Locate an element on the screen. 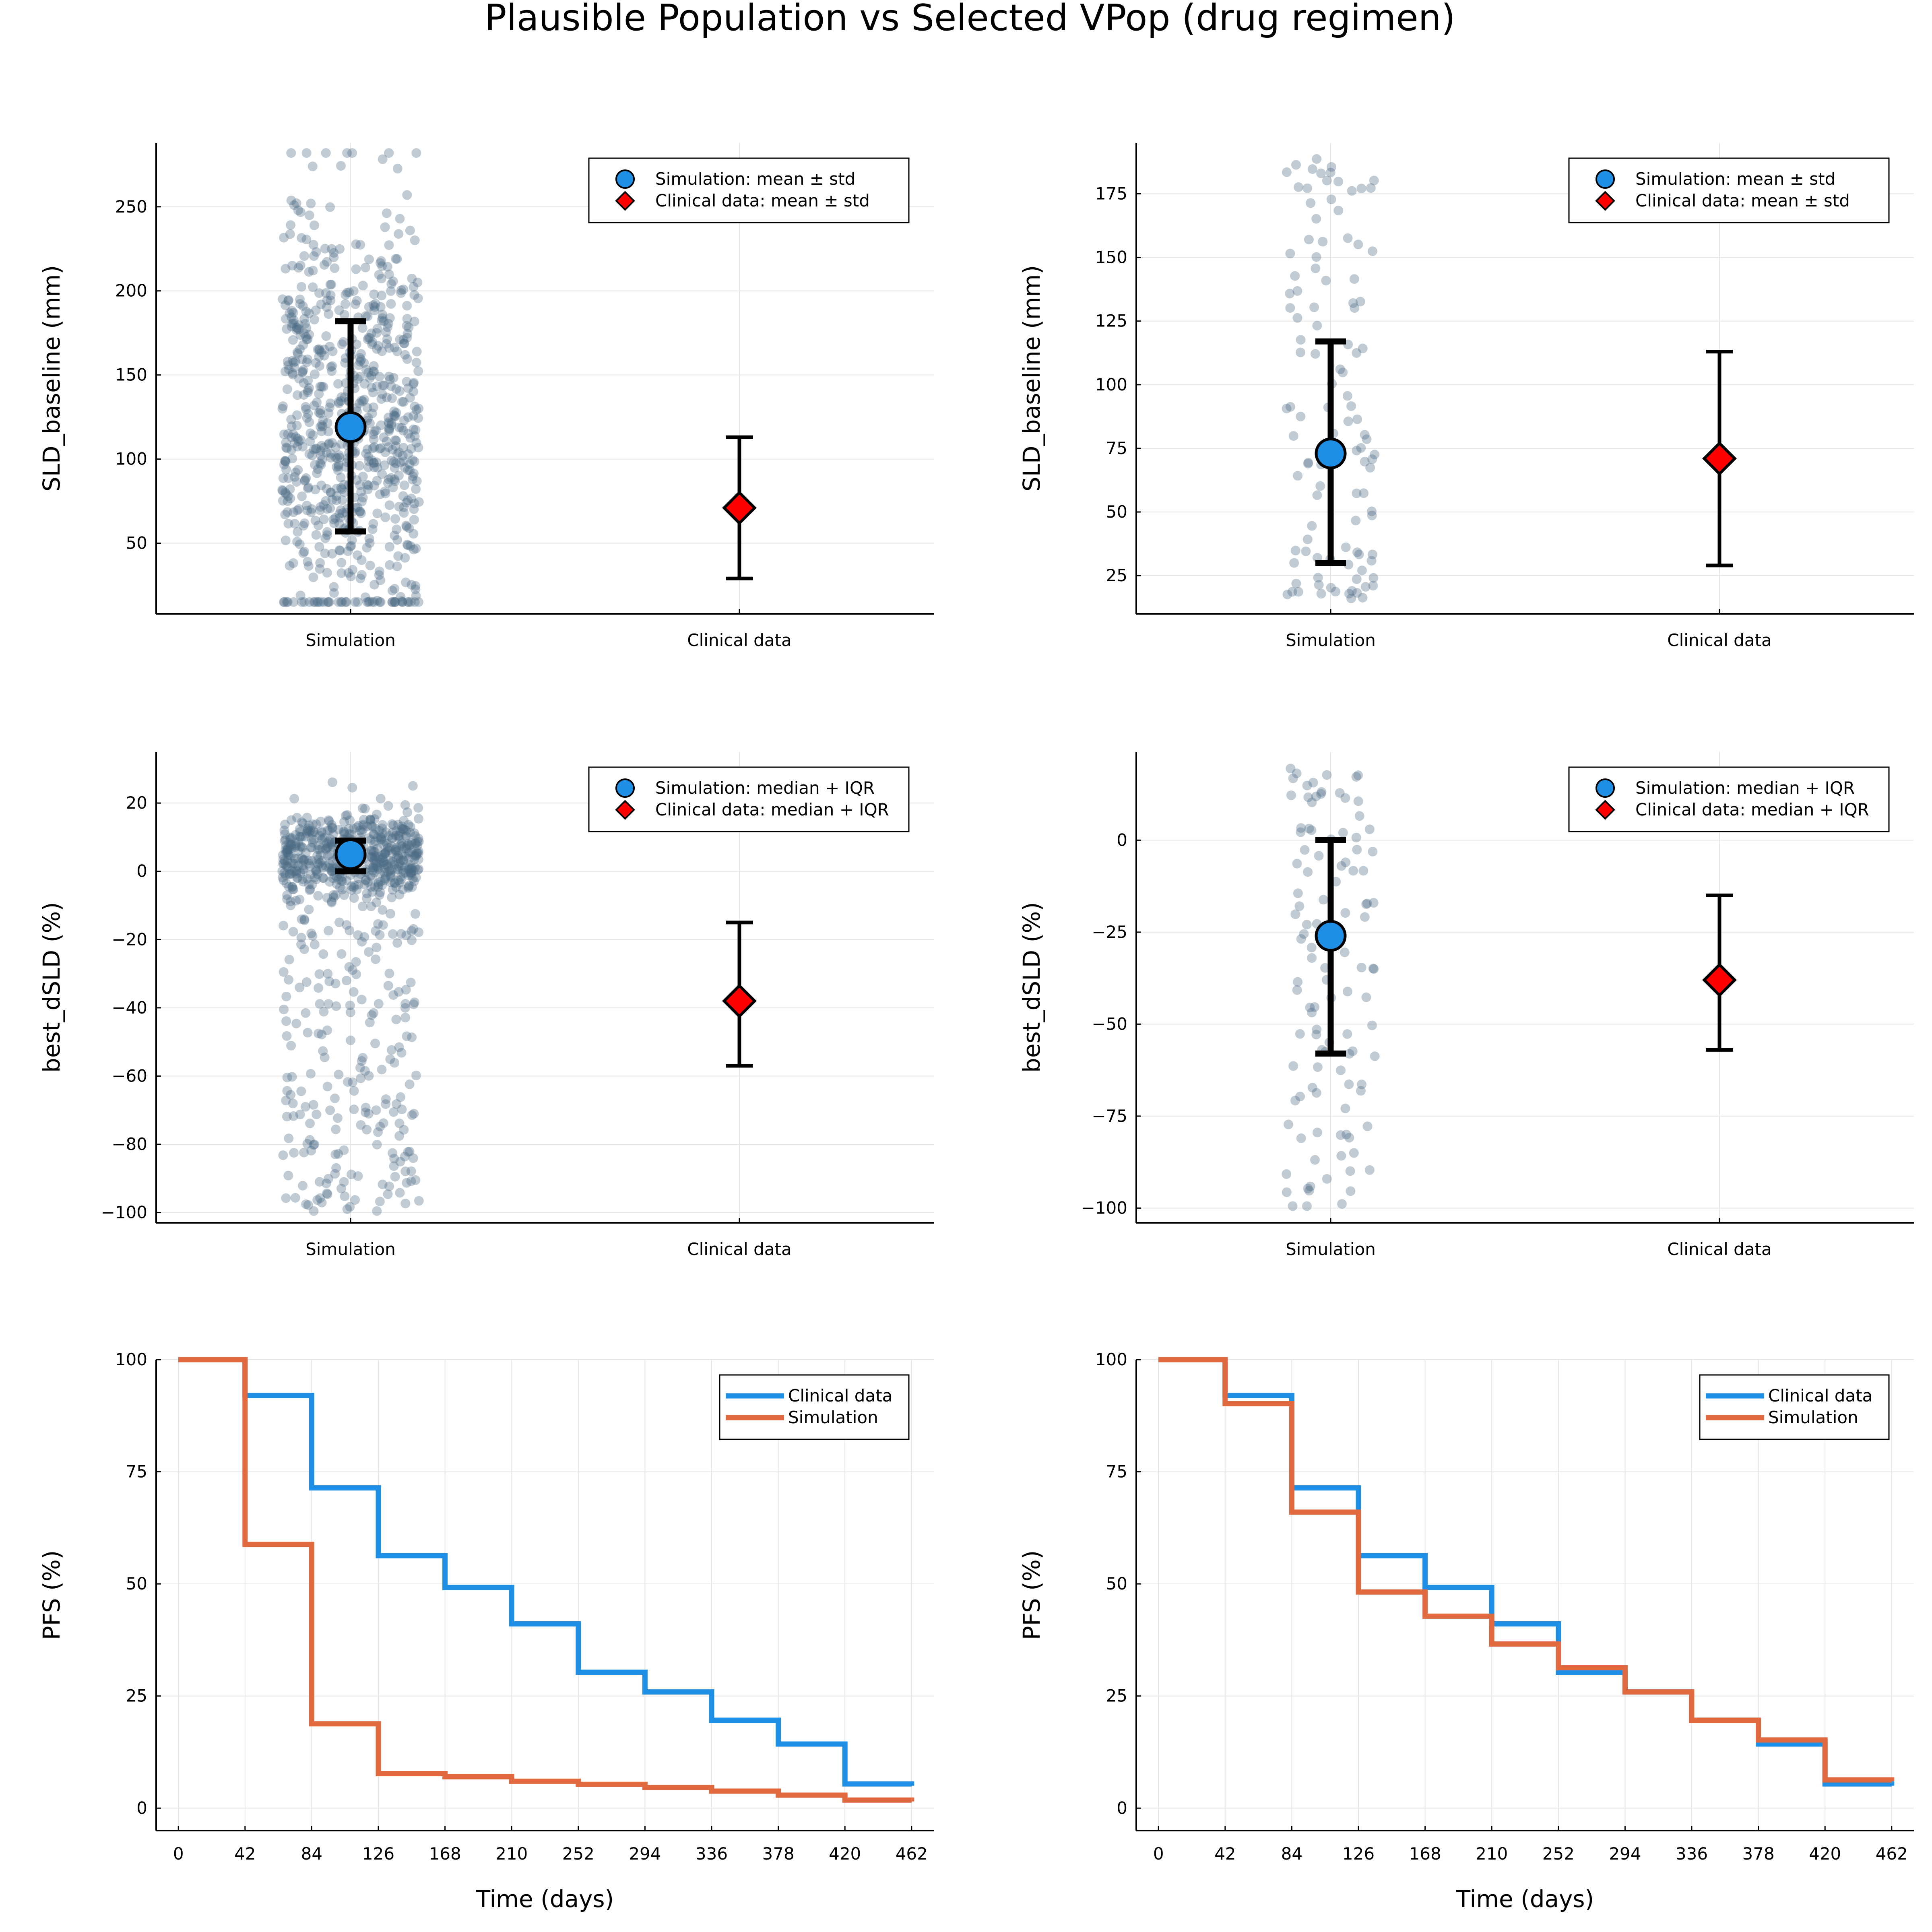 This screenshot has height=1932, width=1932. panel-bottom-left-xtick-label: 84 is located at coordinates (311, 1854).